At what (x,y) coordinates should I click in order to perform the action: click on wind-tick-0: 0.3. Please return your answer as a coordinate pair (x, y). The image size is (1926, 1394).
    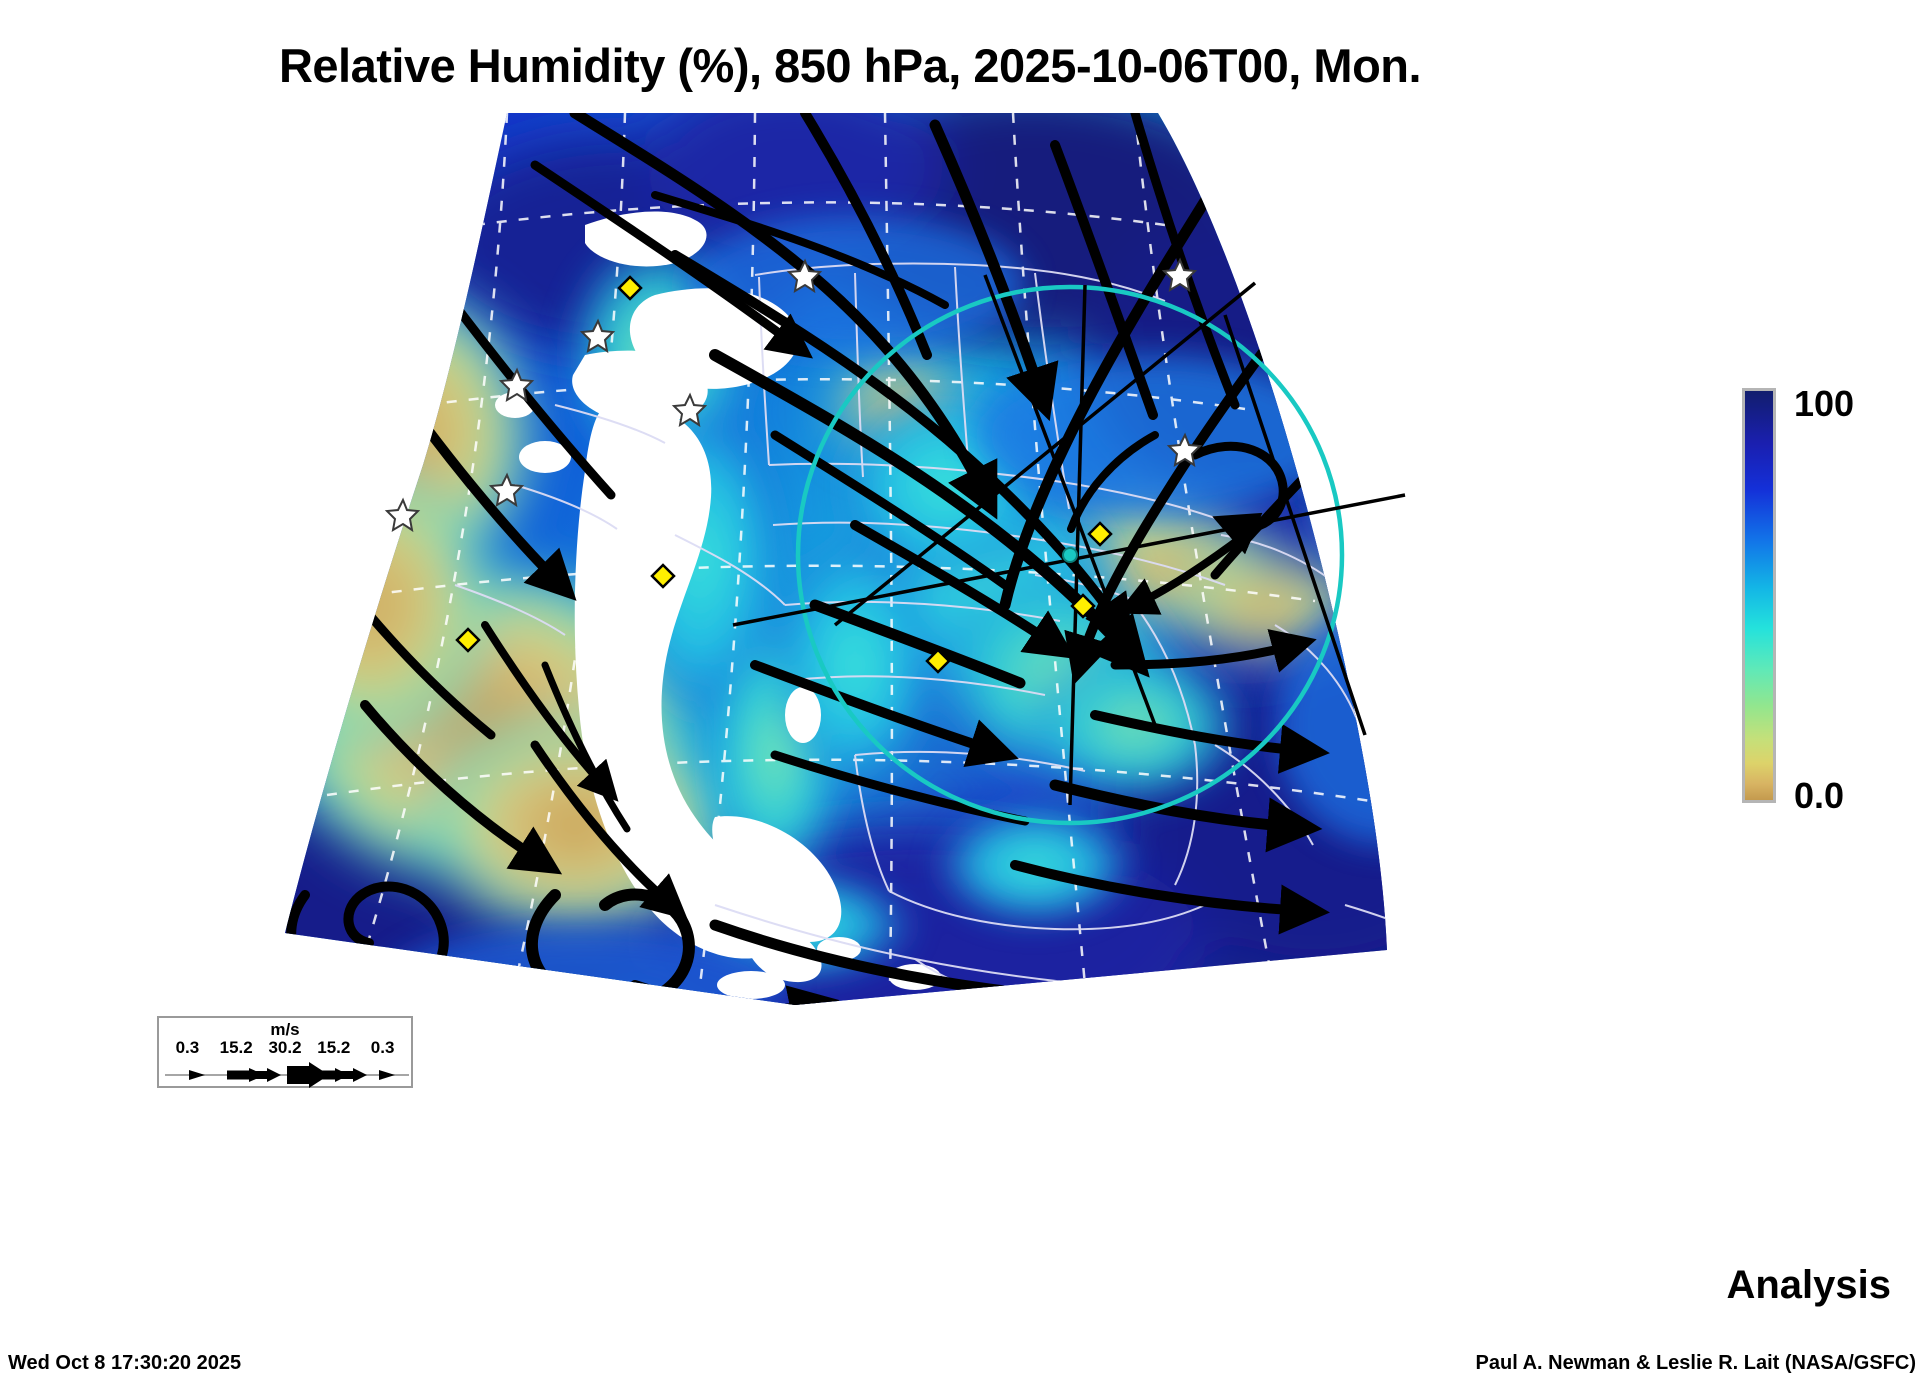
    Looking at the image, I should click on (187, 1047).